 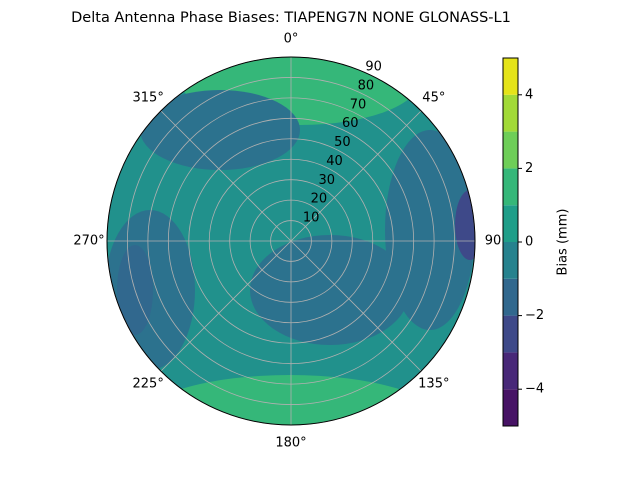 What do you see at coordinates (291, 39) in the screenshot?
I see `theta-tick-label: 0°` at bounding box center [291, 39].